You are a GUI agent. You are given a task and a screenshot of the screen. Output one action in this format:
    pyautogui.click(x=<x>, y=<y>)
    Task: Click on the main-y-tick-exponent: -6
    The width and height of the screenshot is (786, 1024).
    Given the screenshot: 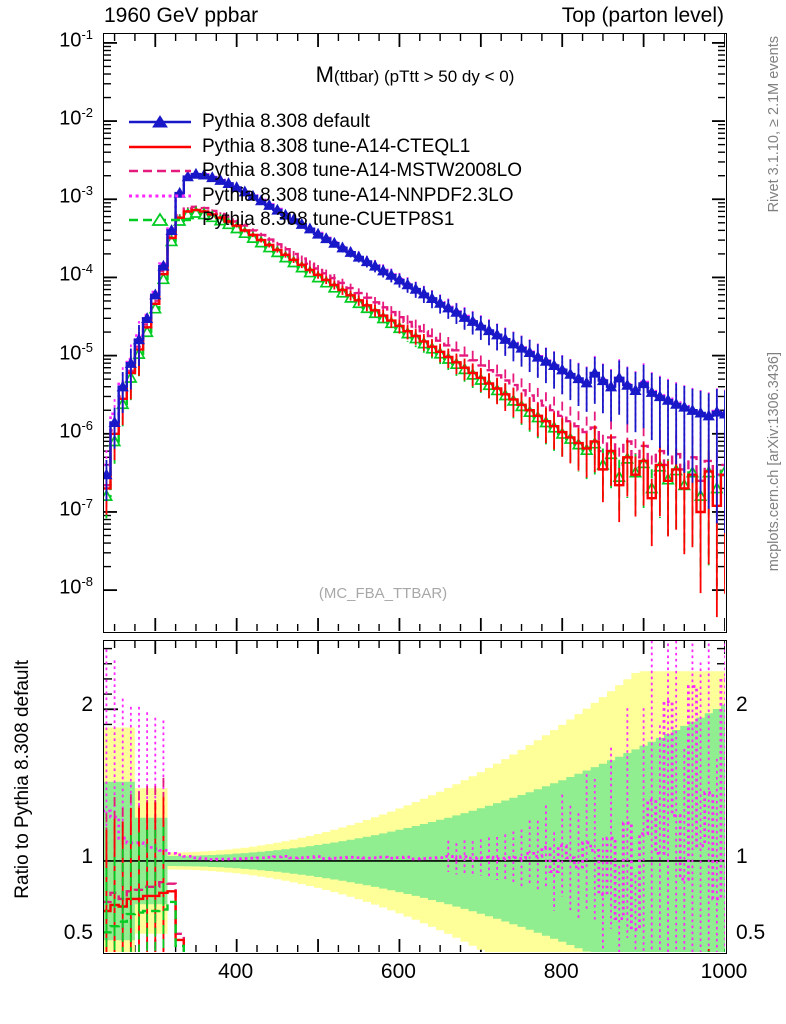 What is the action you would take?
    pyautogui.click(x=87, y=425)
    